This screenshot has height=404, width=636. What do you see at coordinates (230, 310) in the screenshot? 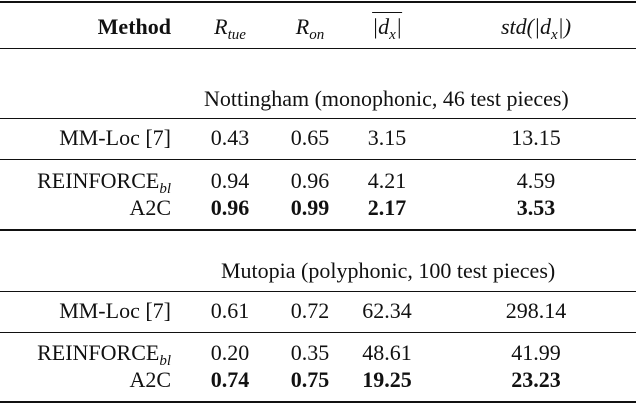
I see `row-r-tue: 0.61` at bounding box center [230, 310].